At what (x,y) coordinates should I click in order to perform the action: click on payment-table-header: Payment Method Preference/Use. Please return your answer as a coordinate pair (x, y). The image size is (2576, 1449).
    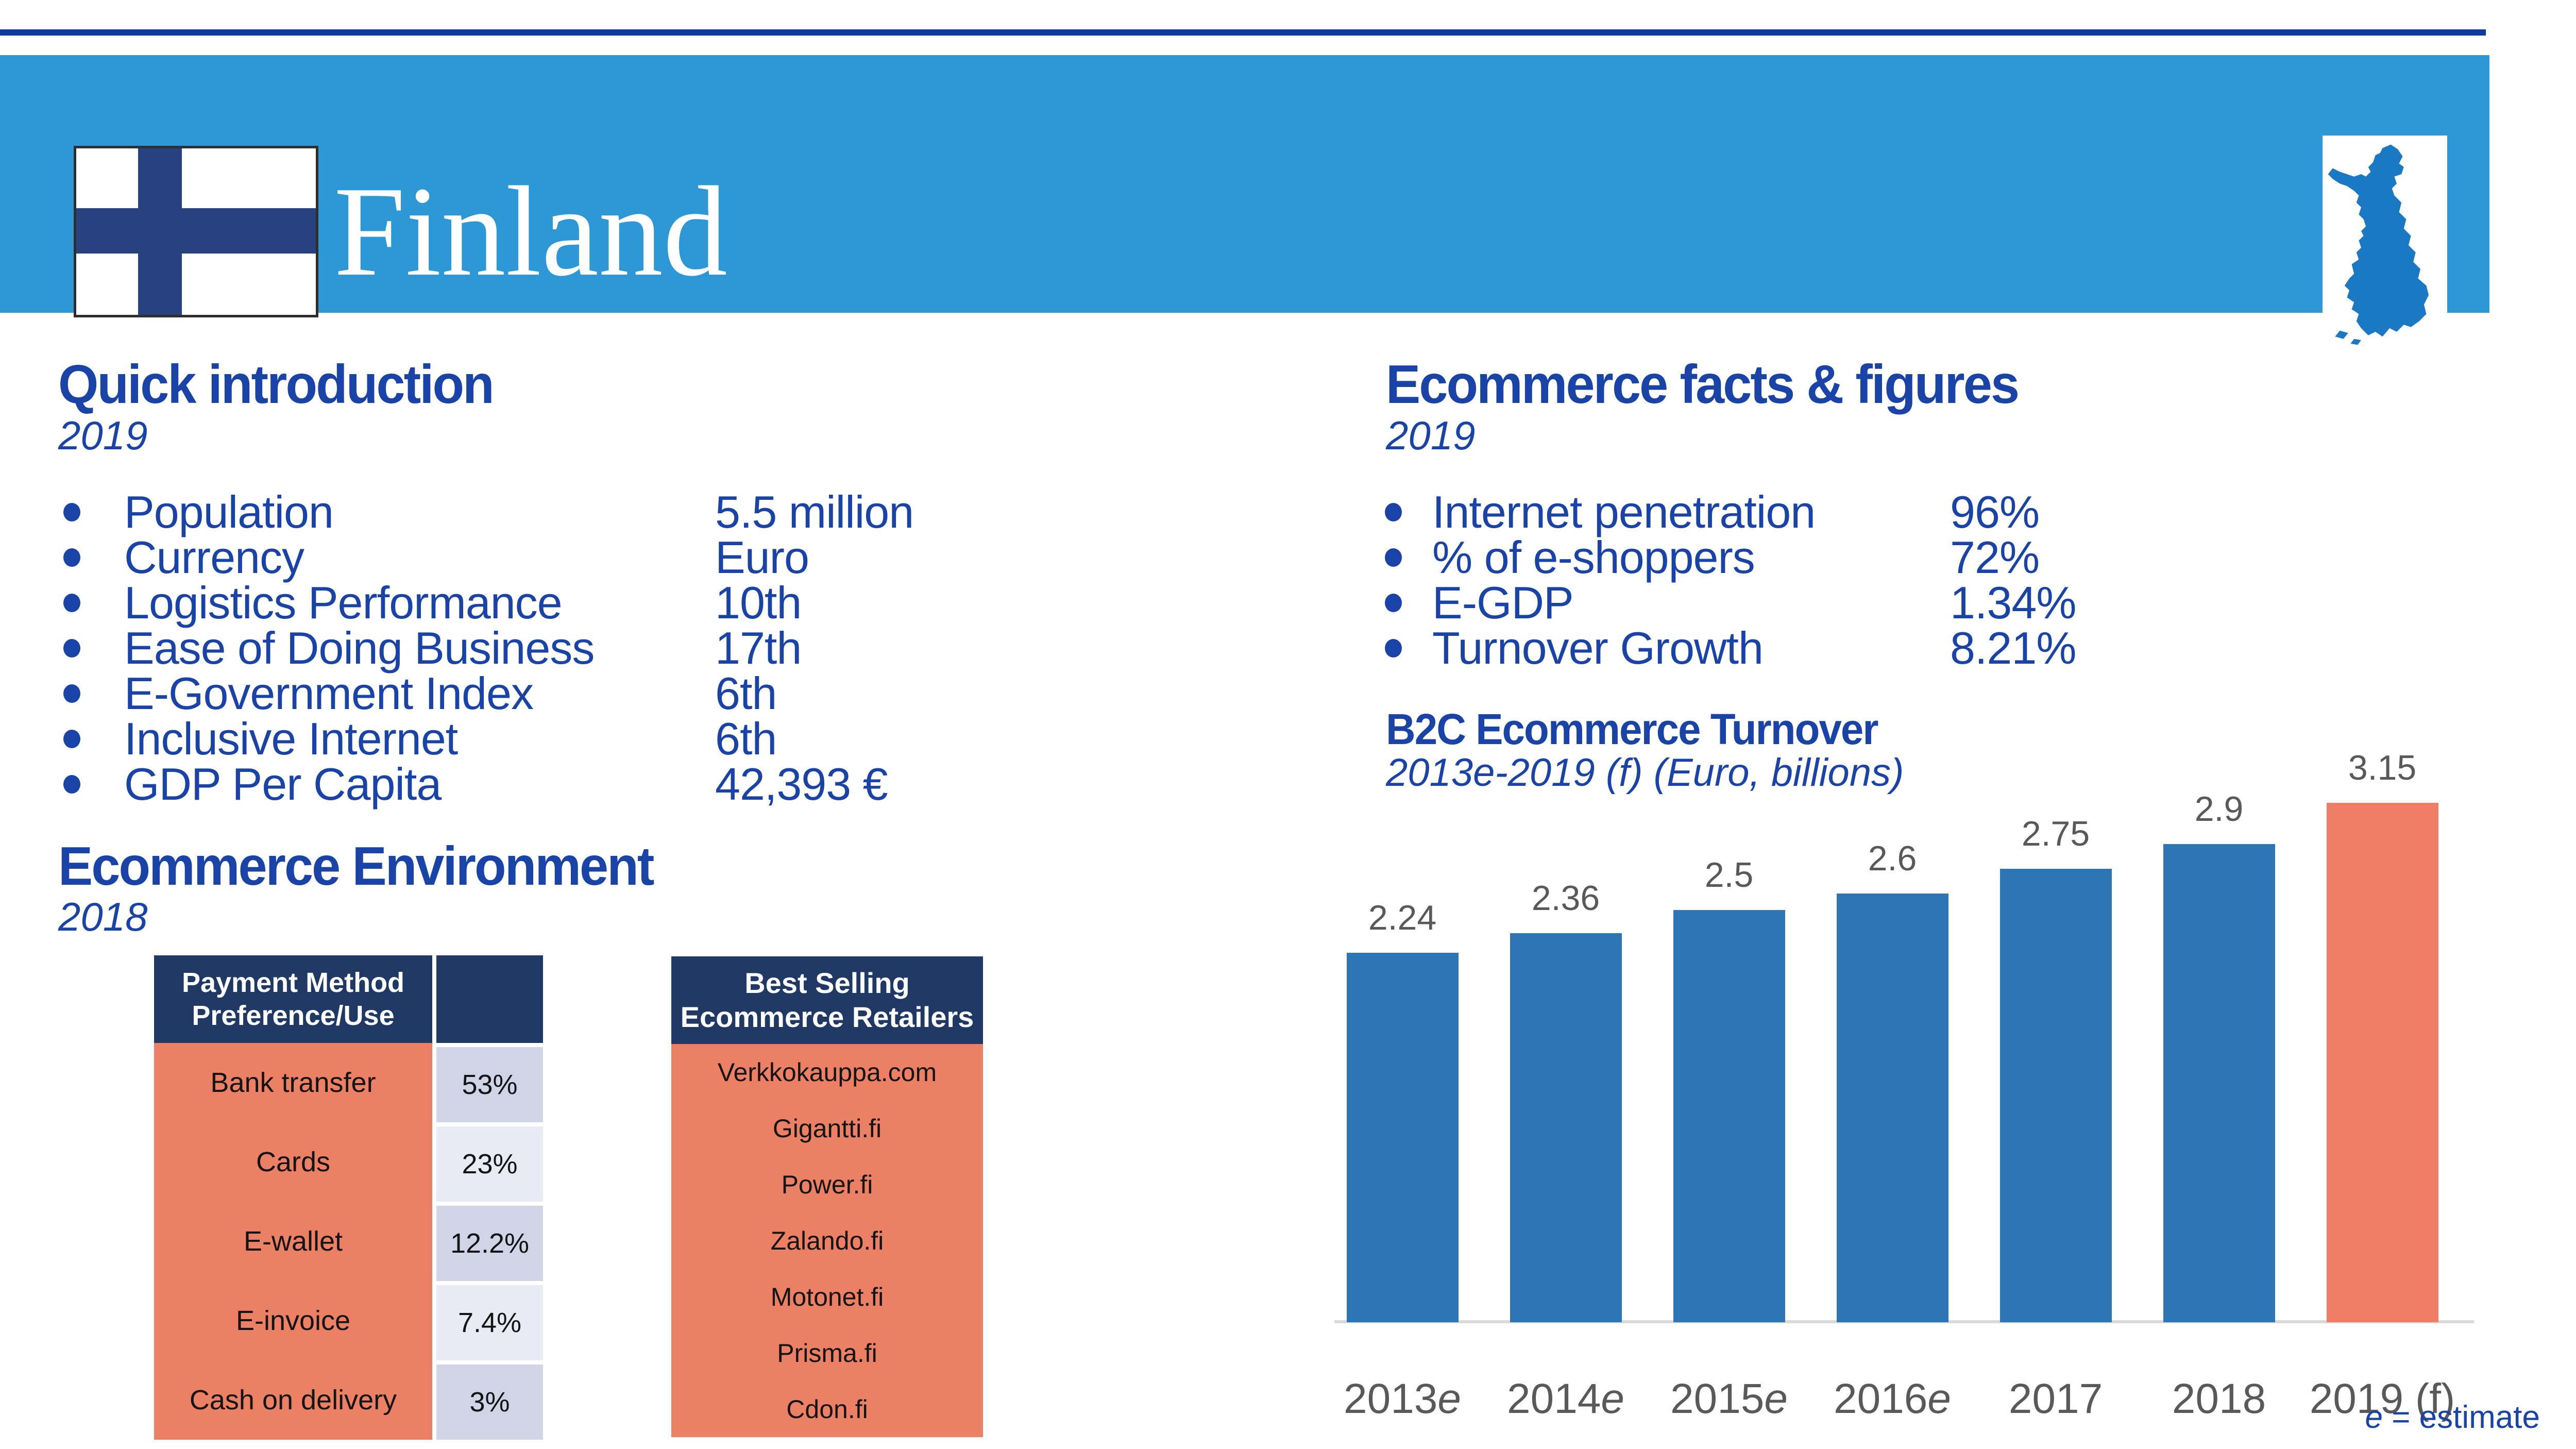
    Looking at the image, I should click on (293, 999).